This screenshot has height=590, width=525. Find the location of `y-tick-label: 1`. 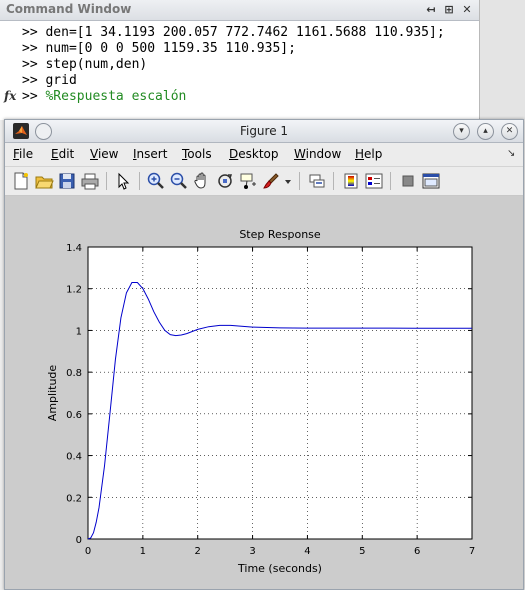

y-tick-label: 1 is located at coordinates (79, 331).